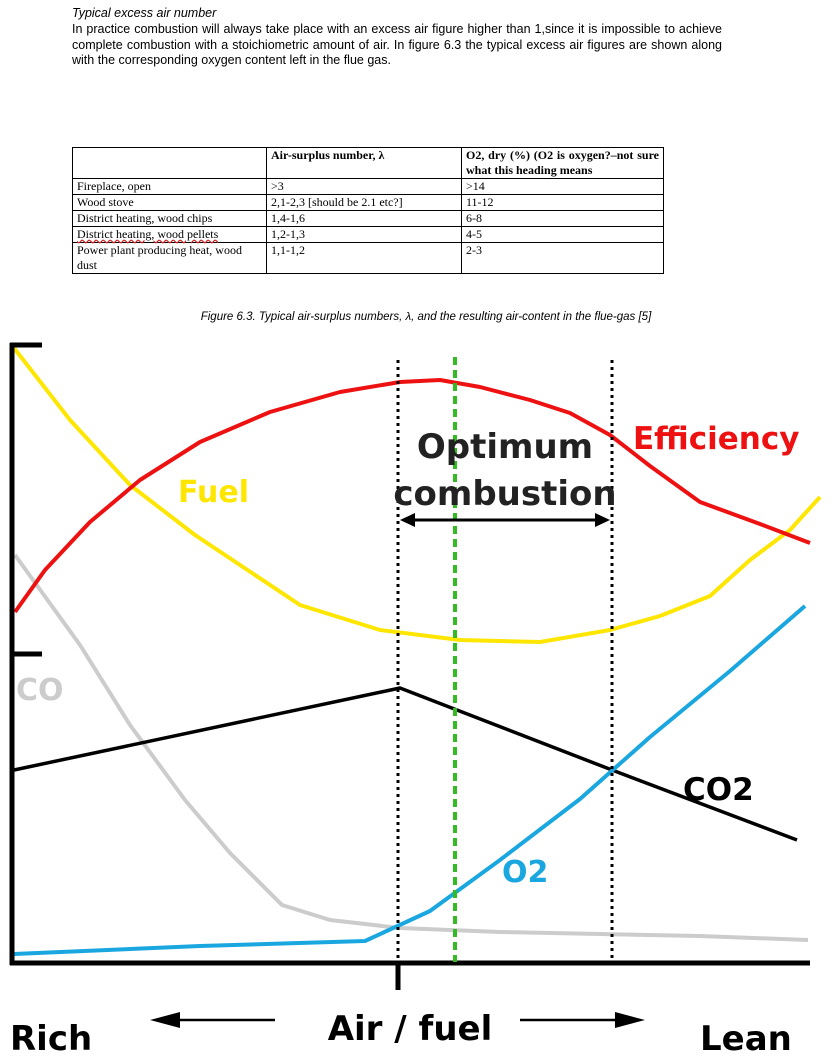 The width and height of the screenshot is (838, 1064). What do you see at coordinates (364, 202) in the screenshot?
I see `table-cell: 2,1-2,3 [should be 2.1 etc?]` at bounding box center [364, 202].